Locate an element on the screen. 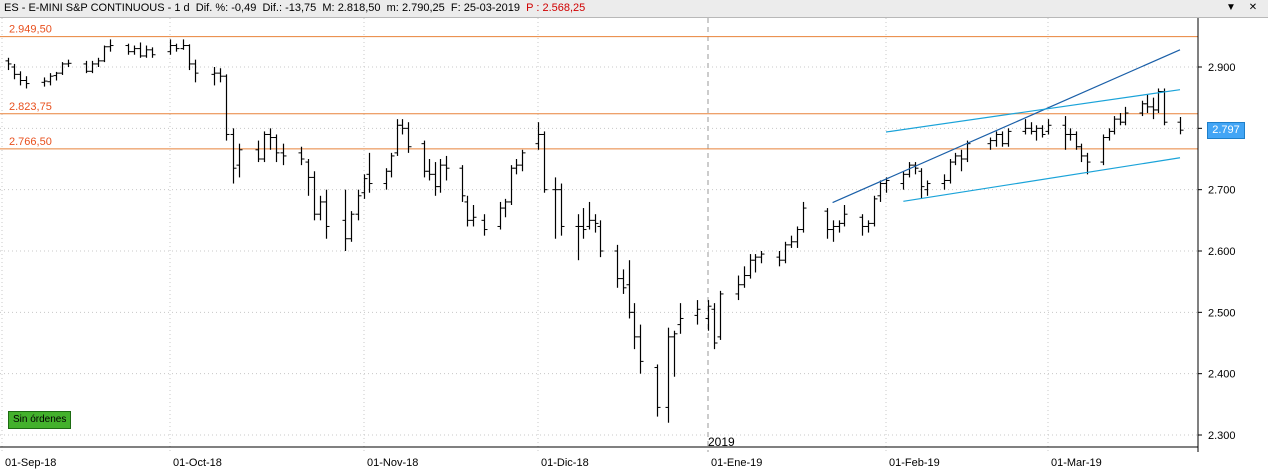  pct-change-label: Dif. %: is located at coordinates (212, 8).